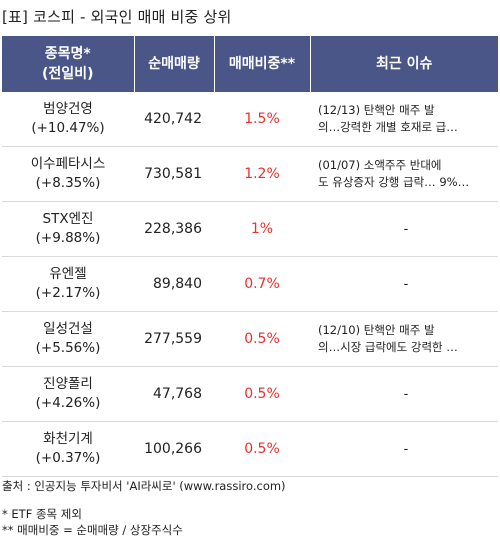 The image size is (500, 540). Describe the element at coordinates (68, 403) in the screenshot. I see `stock-change: (+4.26%)` at that location.